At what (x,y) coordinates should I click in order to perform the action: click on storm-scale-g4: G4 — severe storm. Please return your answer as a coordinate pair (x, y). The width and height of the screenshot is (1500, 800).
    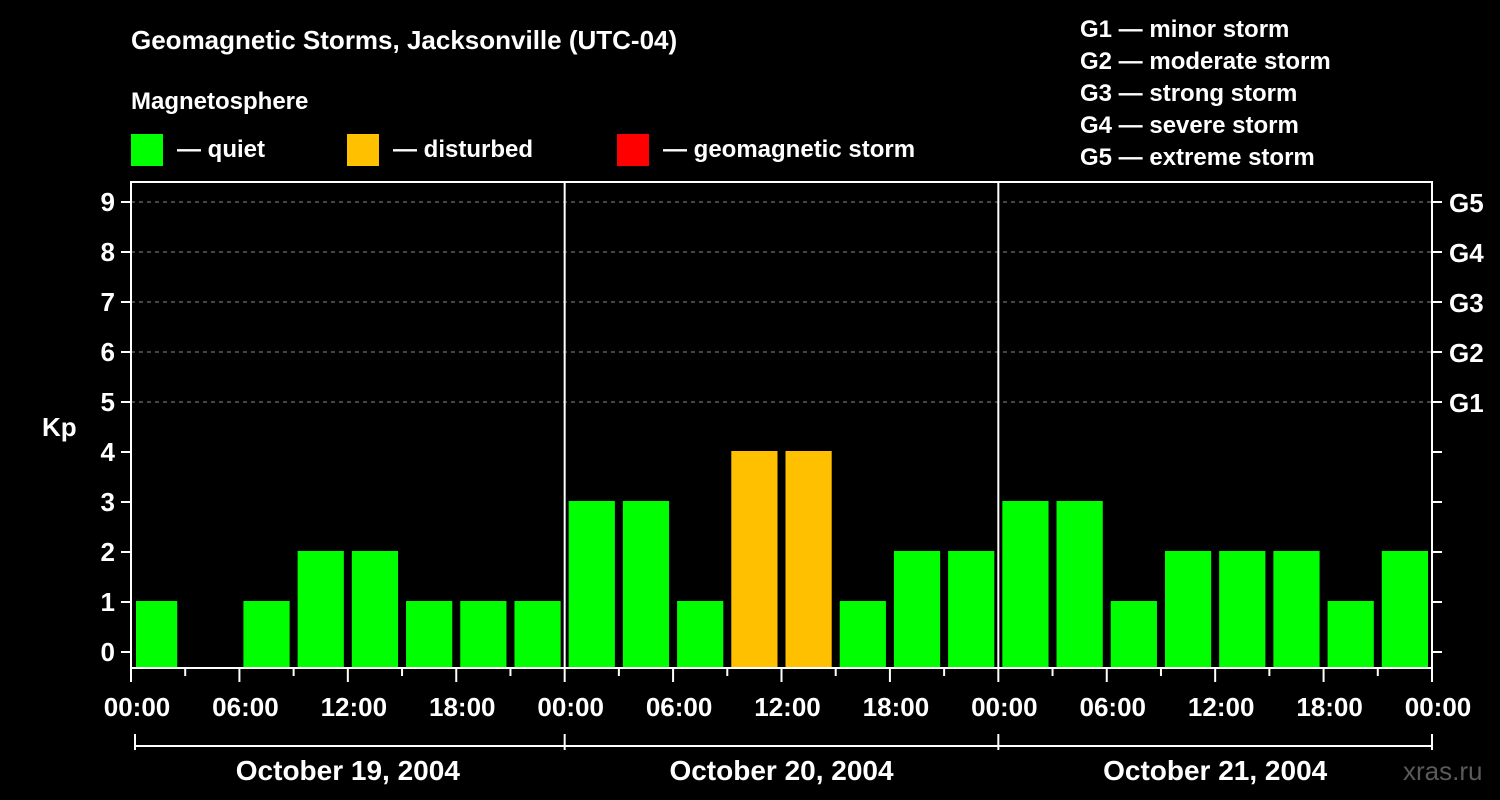
    Looking at the image, I should click on (1189, 125).